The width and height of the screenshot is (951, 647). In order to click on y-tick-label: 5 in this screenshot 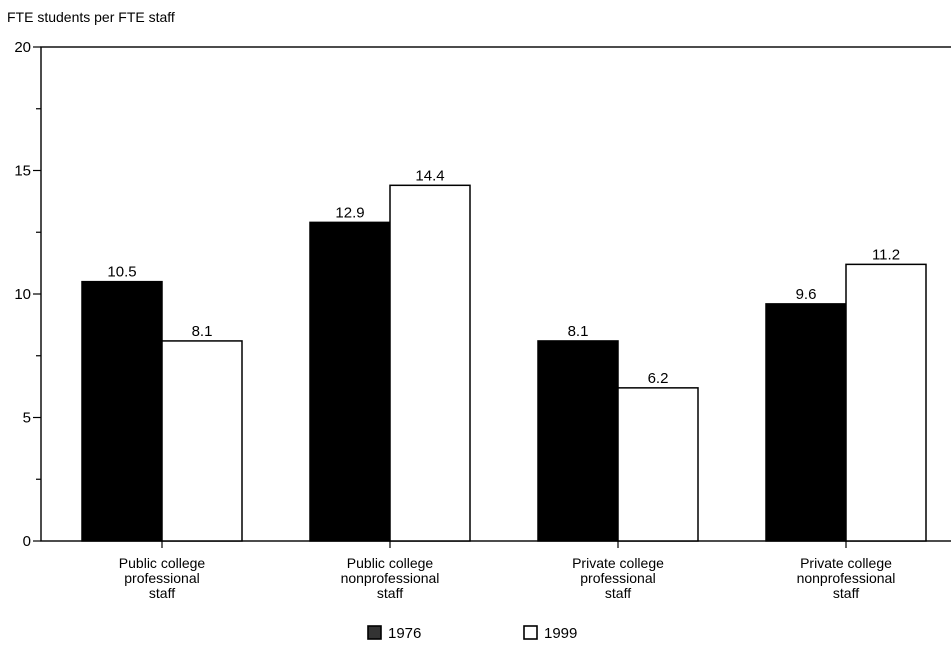, I will do `click(27, 418)`.